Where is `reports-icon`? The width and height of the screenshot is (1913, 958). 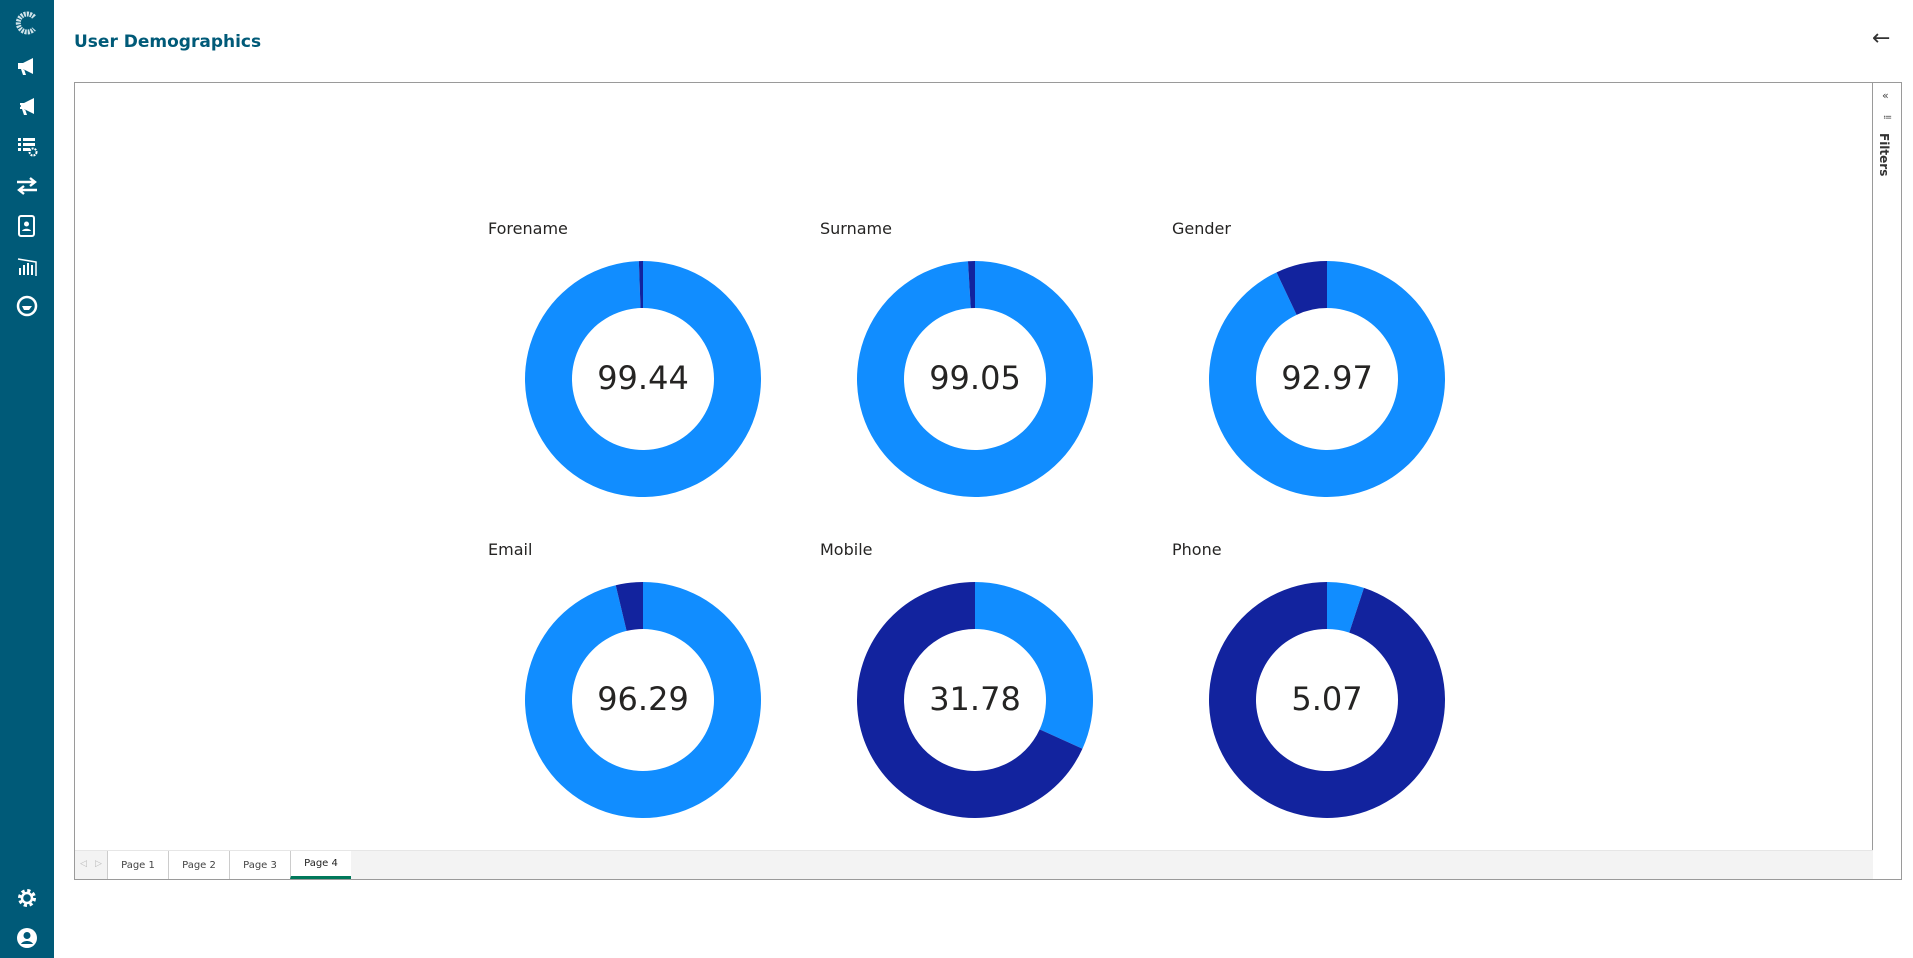 reports-icon is located at coordinates (27, 266).